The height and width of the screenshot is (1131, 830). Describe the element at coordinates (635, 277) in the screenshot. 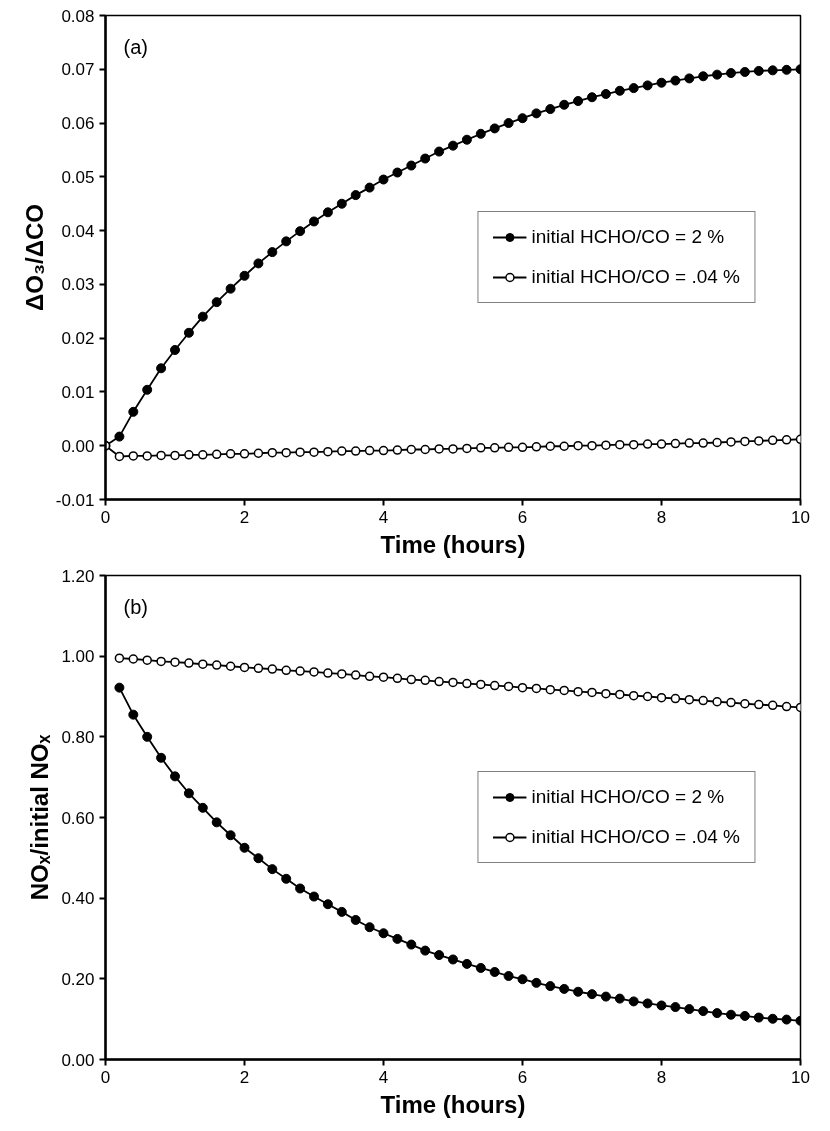

I see `legend-label: initial HCHO/CO = .04 %` at that location.